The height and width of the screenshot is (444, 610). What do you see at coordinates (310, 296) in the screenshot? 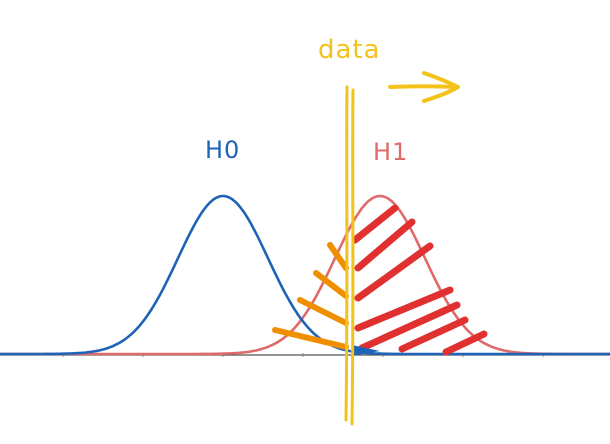
I see `beta-region-hatch` at bounding box center [310, 296].